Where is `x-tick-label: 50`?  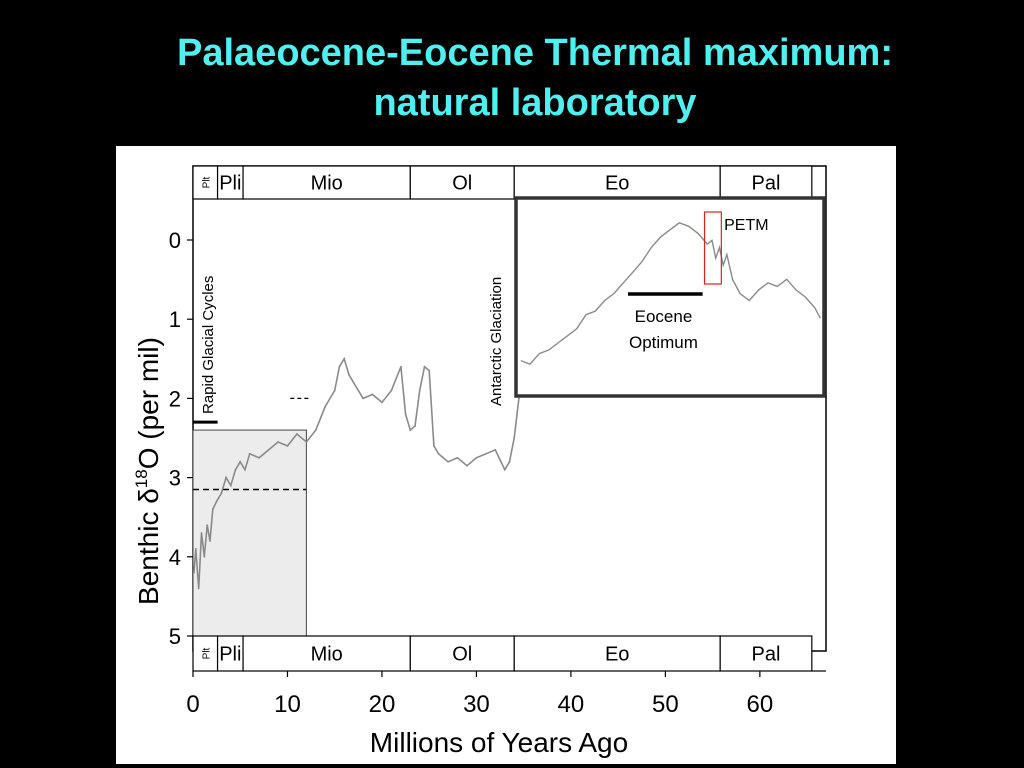
x-tick-label: 50 is located at coordinates (665, 704).